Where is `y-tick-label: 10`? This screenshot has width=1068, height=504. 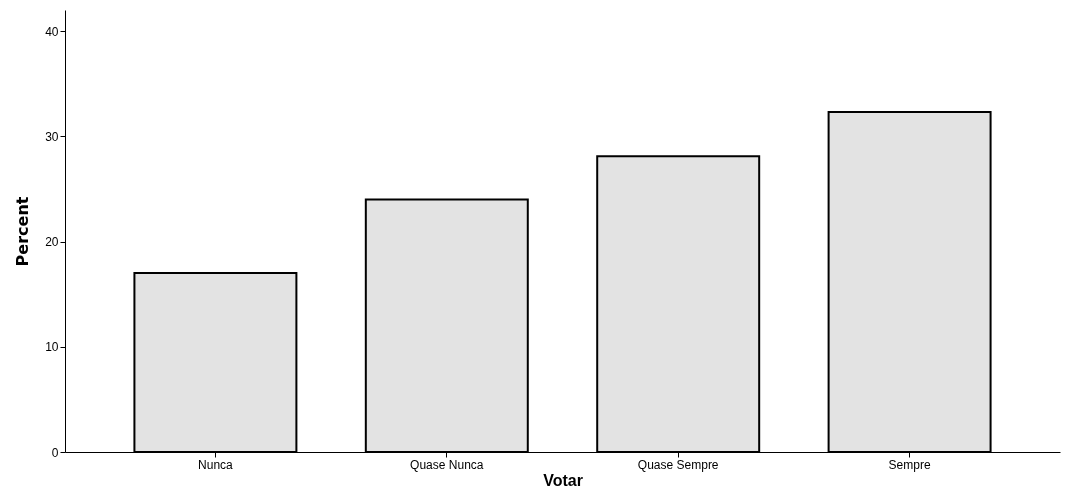 y-tick-label: 10 is located at coordinates (52, 347).